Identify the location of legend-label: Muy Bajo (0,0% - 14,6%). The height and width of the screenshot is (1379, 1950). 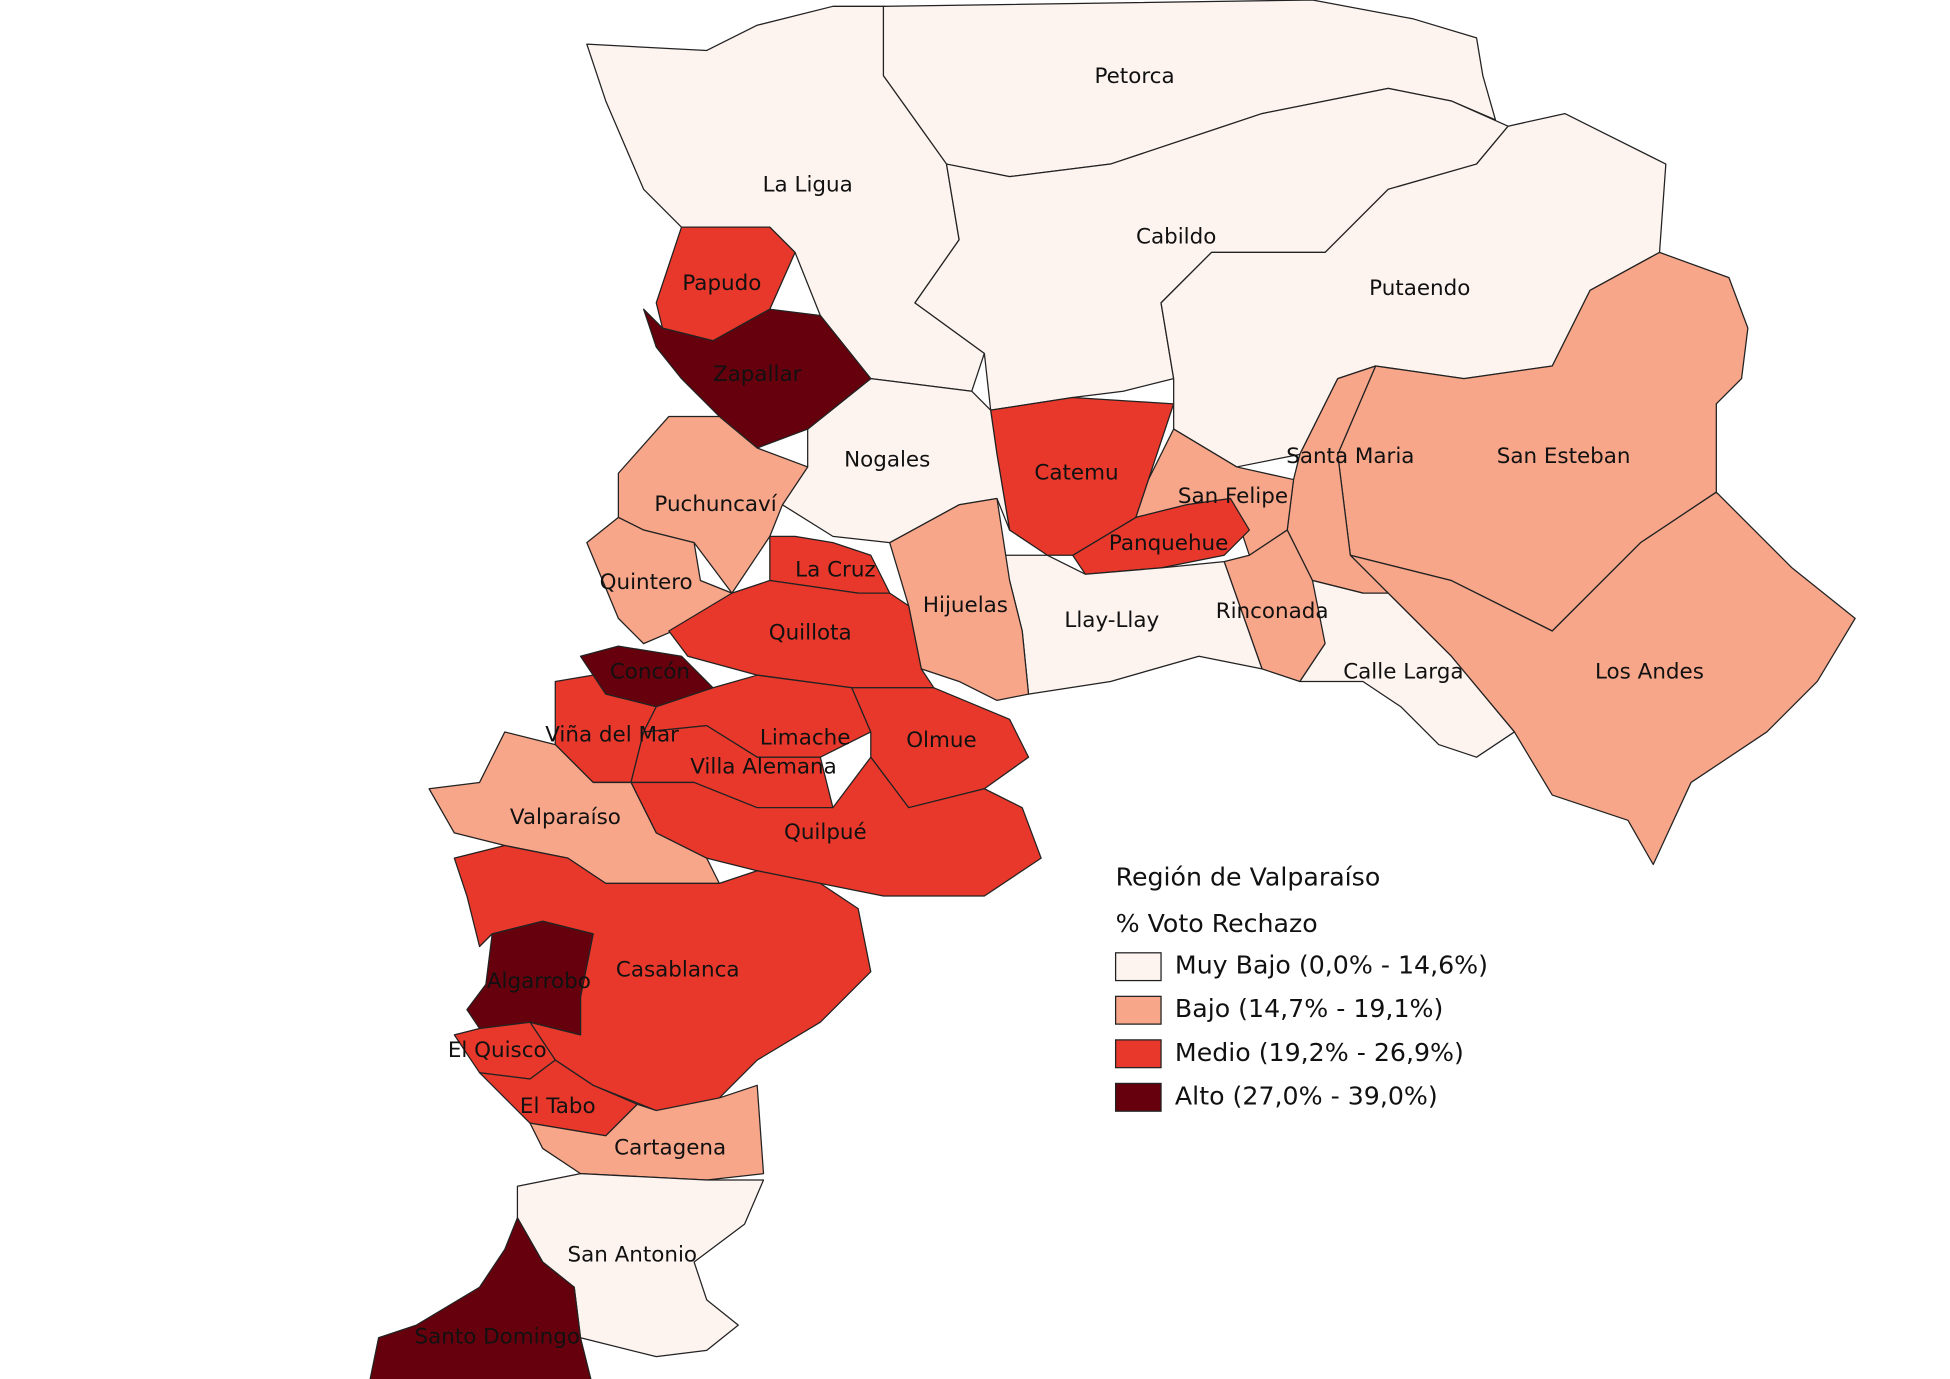
(1331, 965).